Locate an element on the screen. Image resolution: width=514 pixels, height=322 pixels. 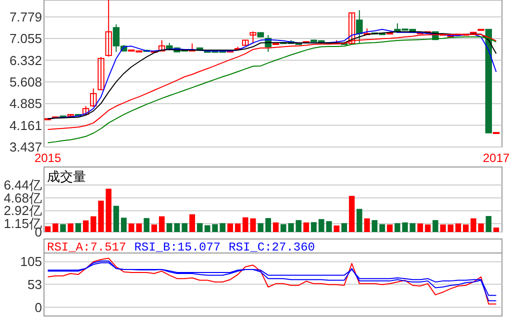
y-tick-label: 6.44亿 is located at coordinates (23, 185).